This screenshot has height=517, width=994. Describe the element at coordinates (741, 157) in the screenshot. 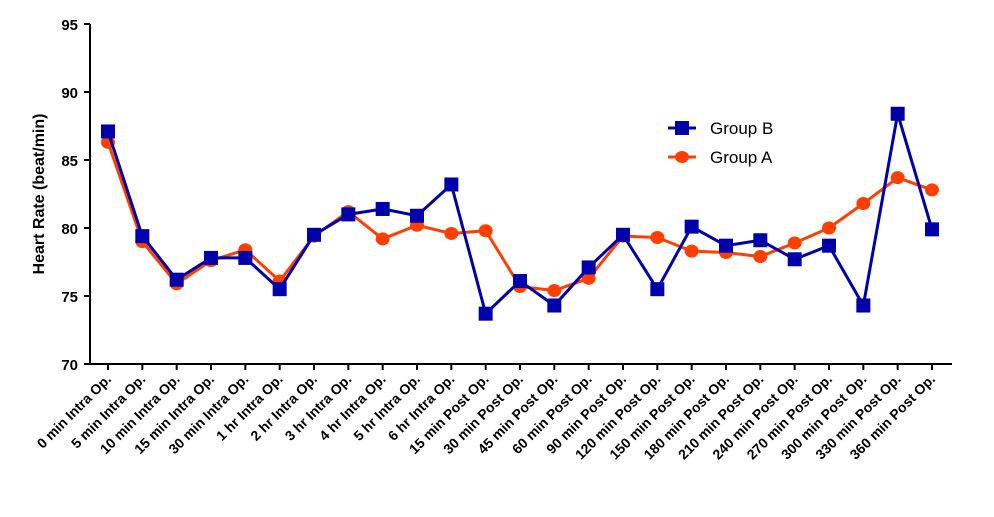

I see `legend-label: Group A` at that location.